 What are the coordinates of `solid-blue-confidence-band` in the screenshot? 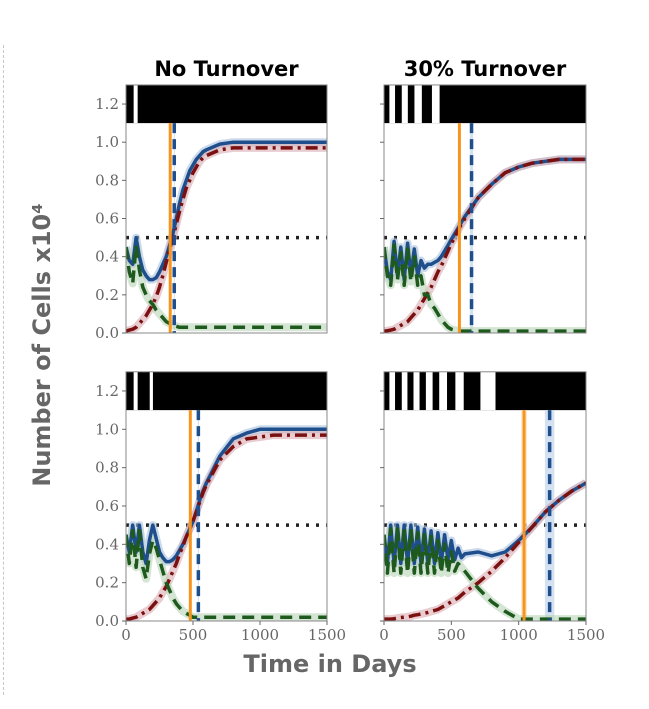 It's located at (226, 211).